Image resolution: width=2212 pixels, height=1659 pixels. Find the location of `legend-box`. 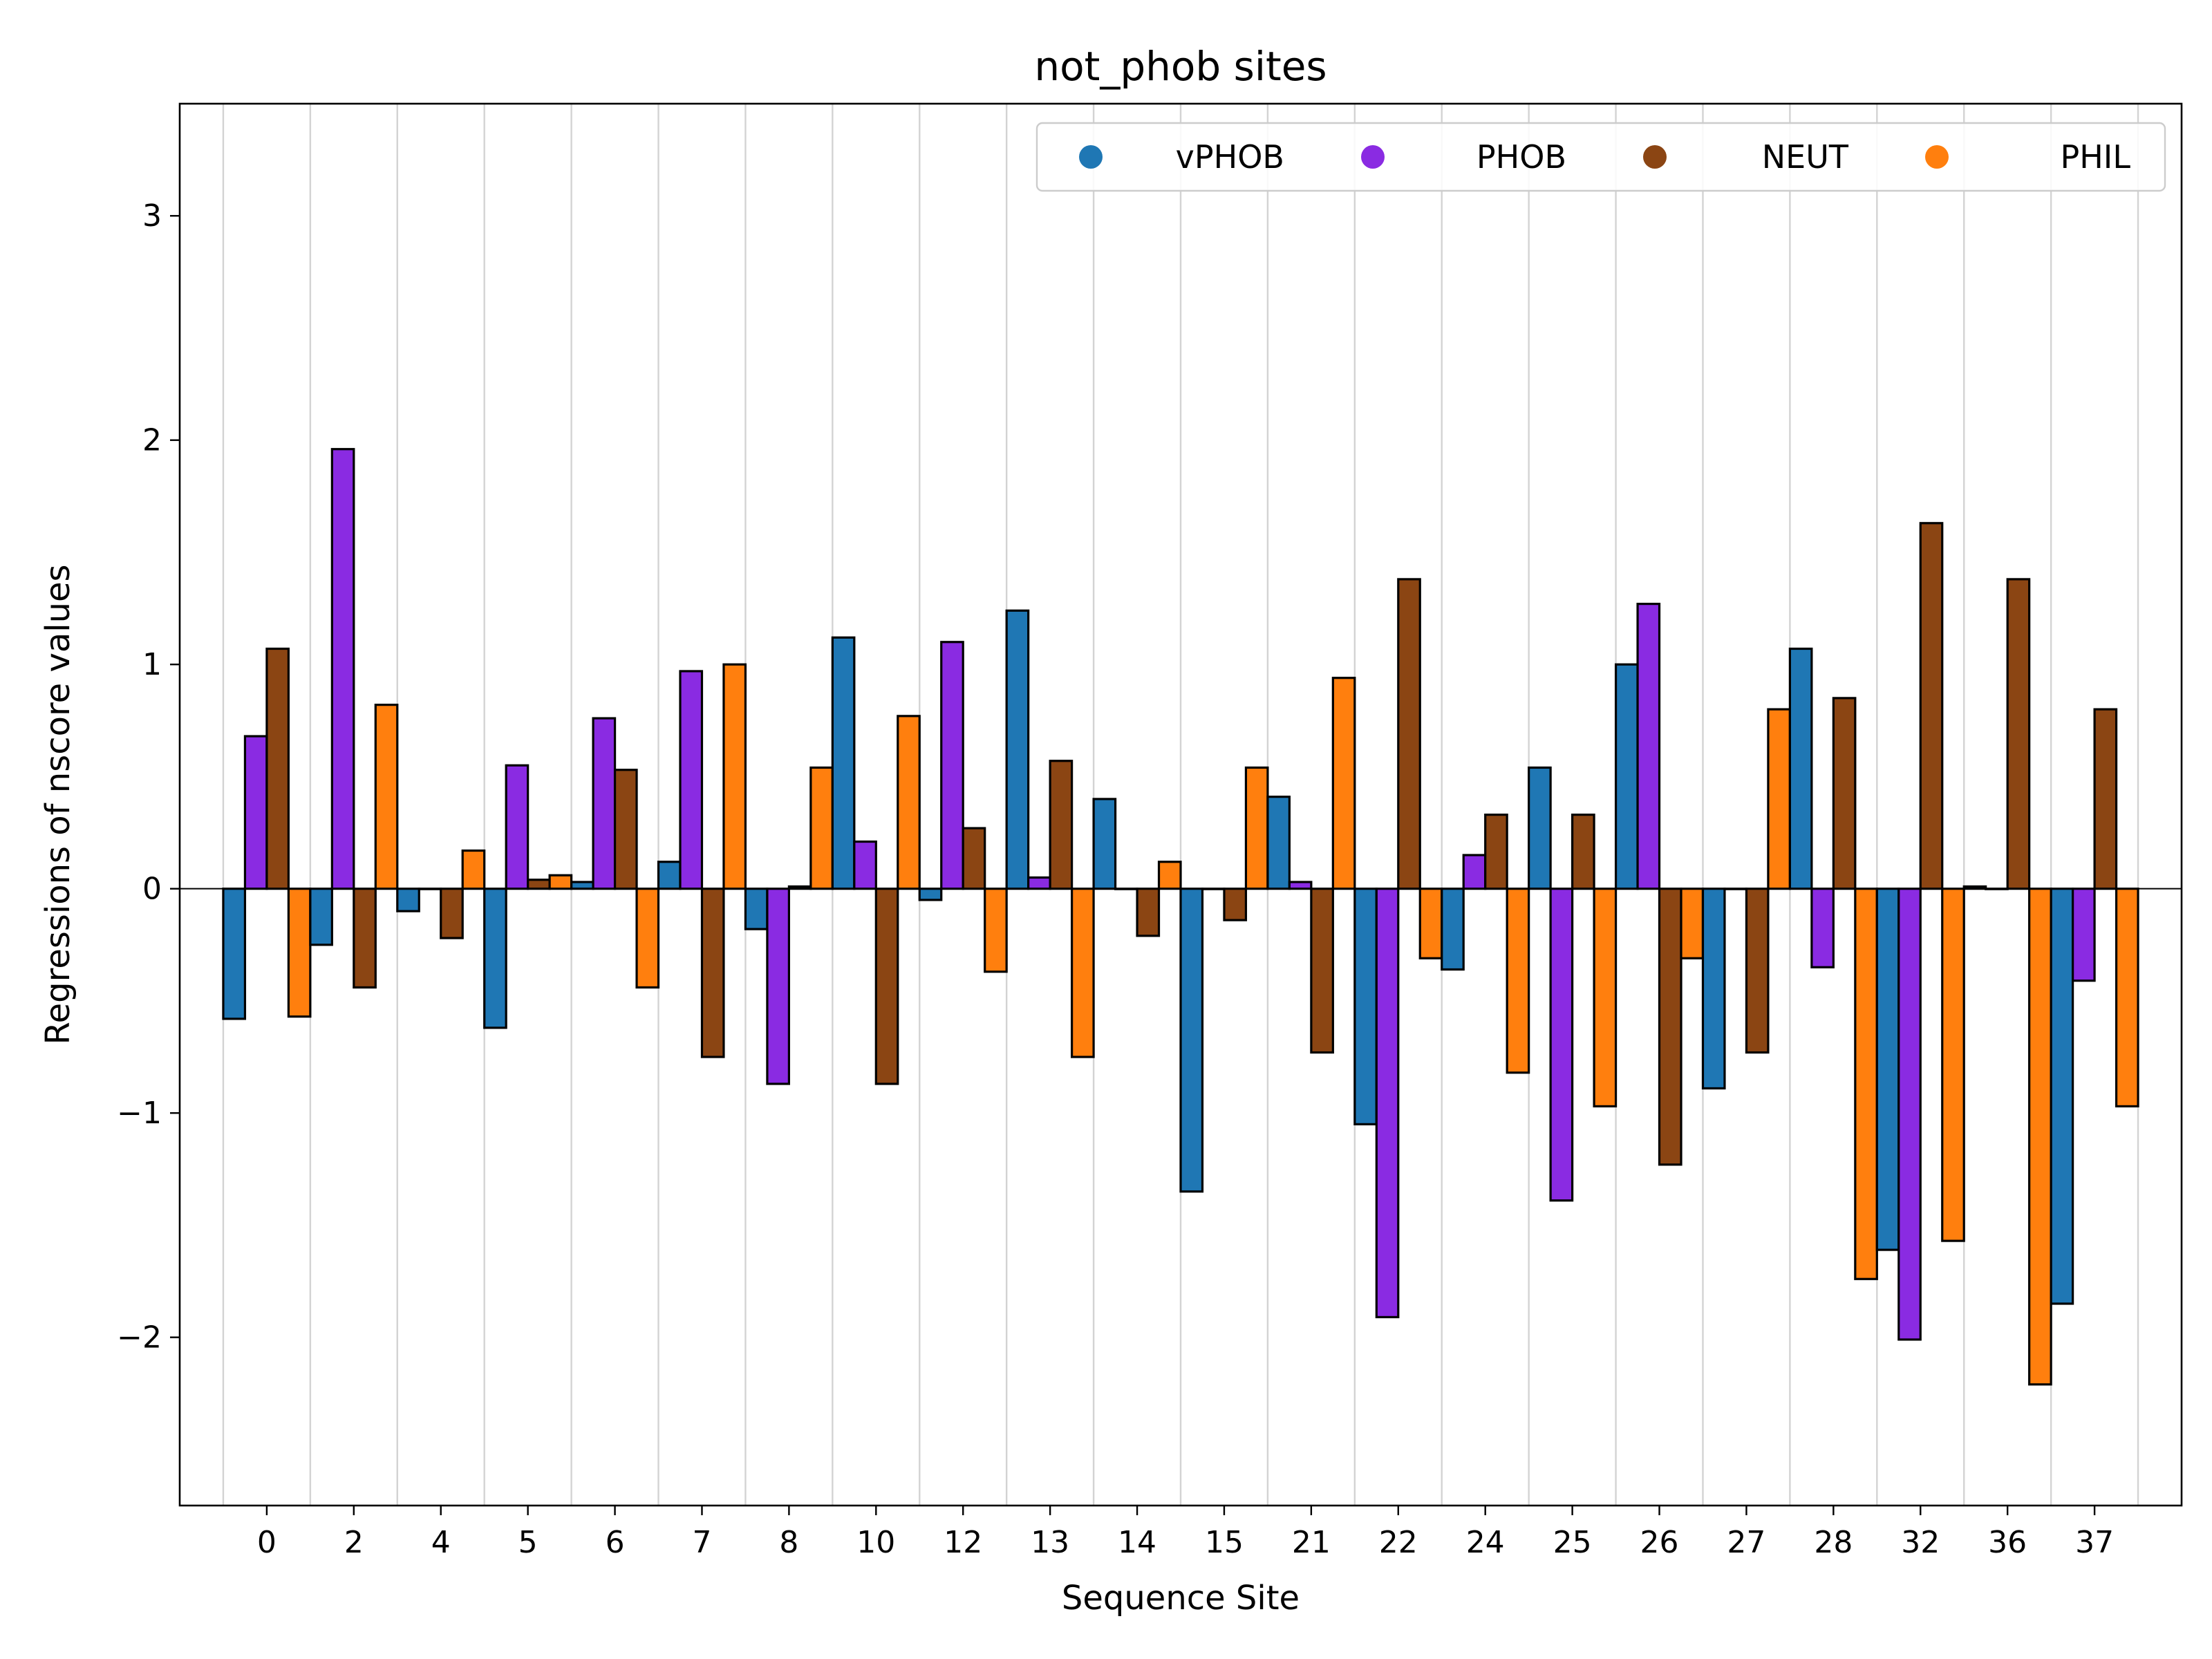

legend-box is located at coordinates (1600, 157).